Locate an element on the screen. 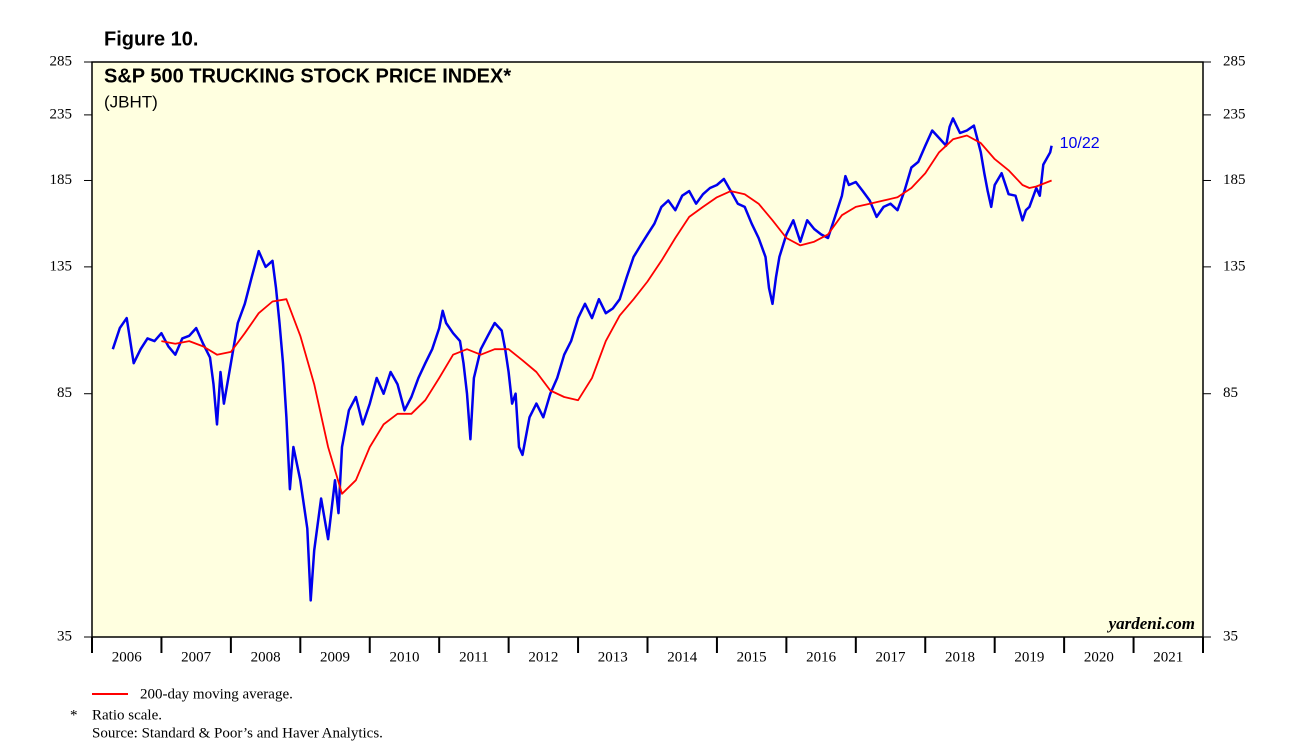 This screenshot has width=1316, height=750. x-tick-label: 2021 is located at coordinates (1168, 657).